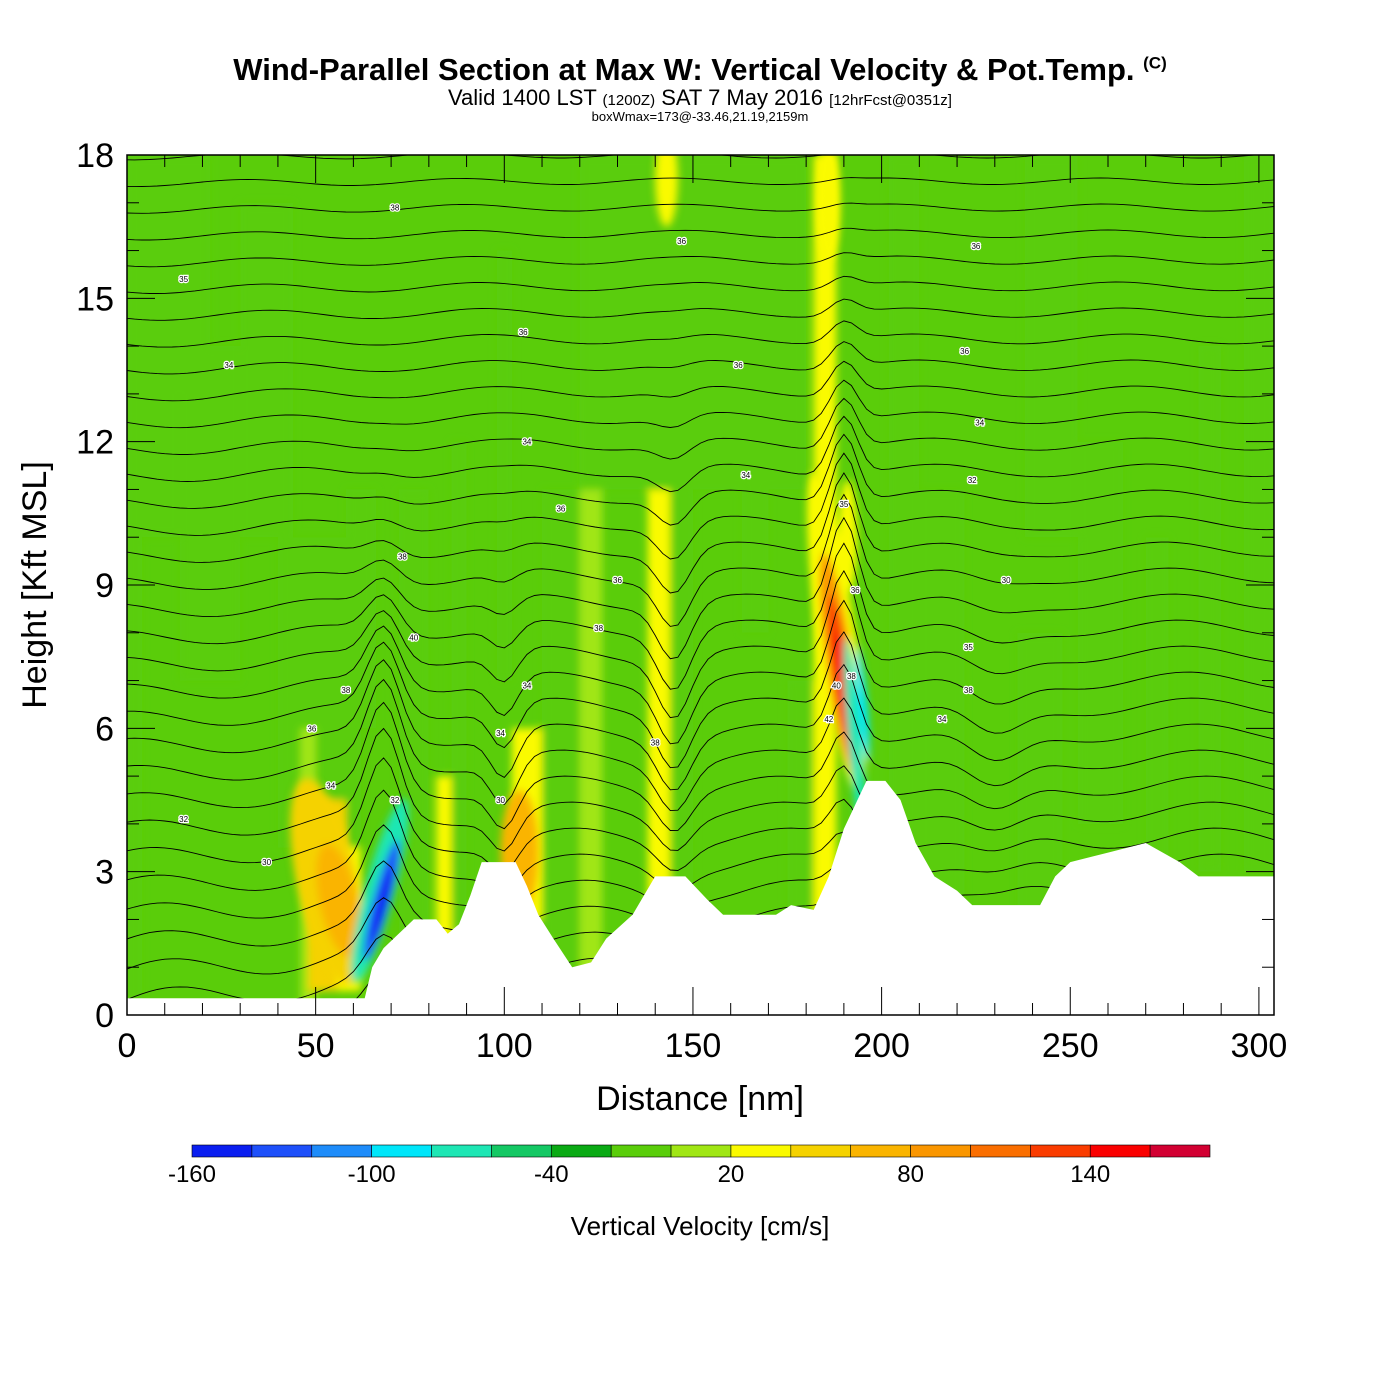 The width and height of the screenshot is (1400, 1400). Describe the element at coordinates (1259, 1046) in the screenshot. I see `x-tick-label: 300` at that location.